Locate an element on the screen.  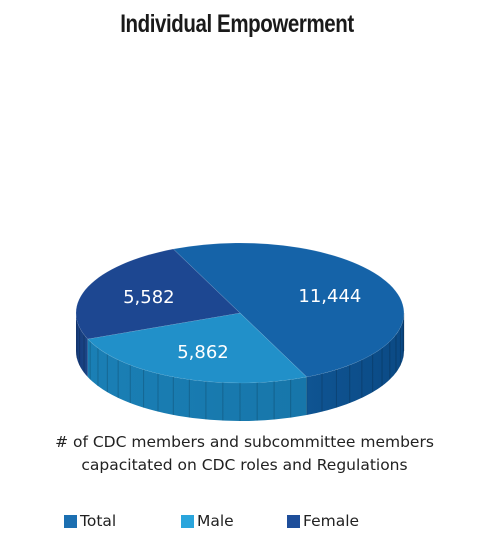
legend-item-male: Male is located at coordinates (207, 521).